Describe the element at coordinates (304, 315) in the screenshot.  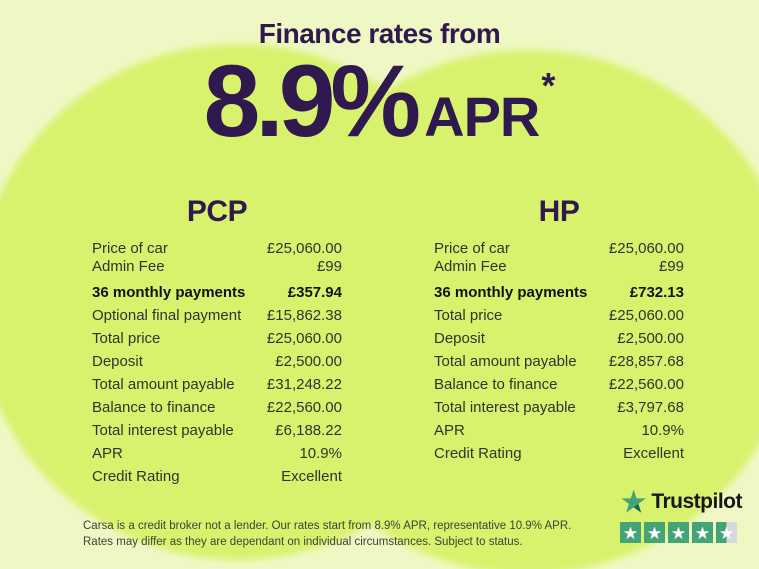
I see `finance-row-value: £15,862.38` at that location.